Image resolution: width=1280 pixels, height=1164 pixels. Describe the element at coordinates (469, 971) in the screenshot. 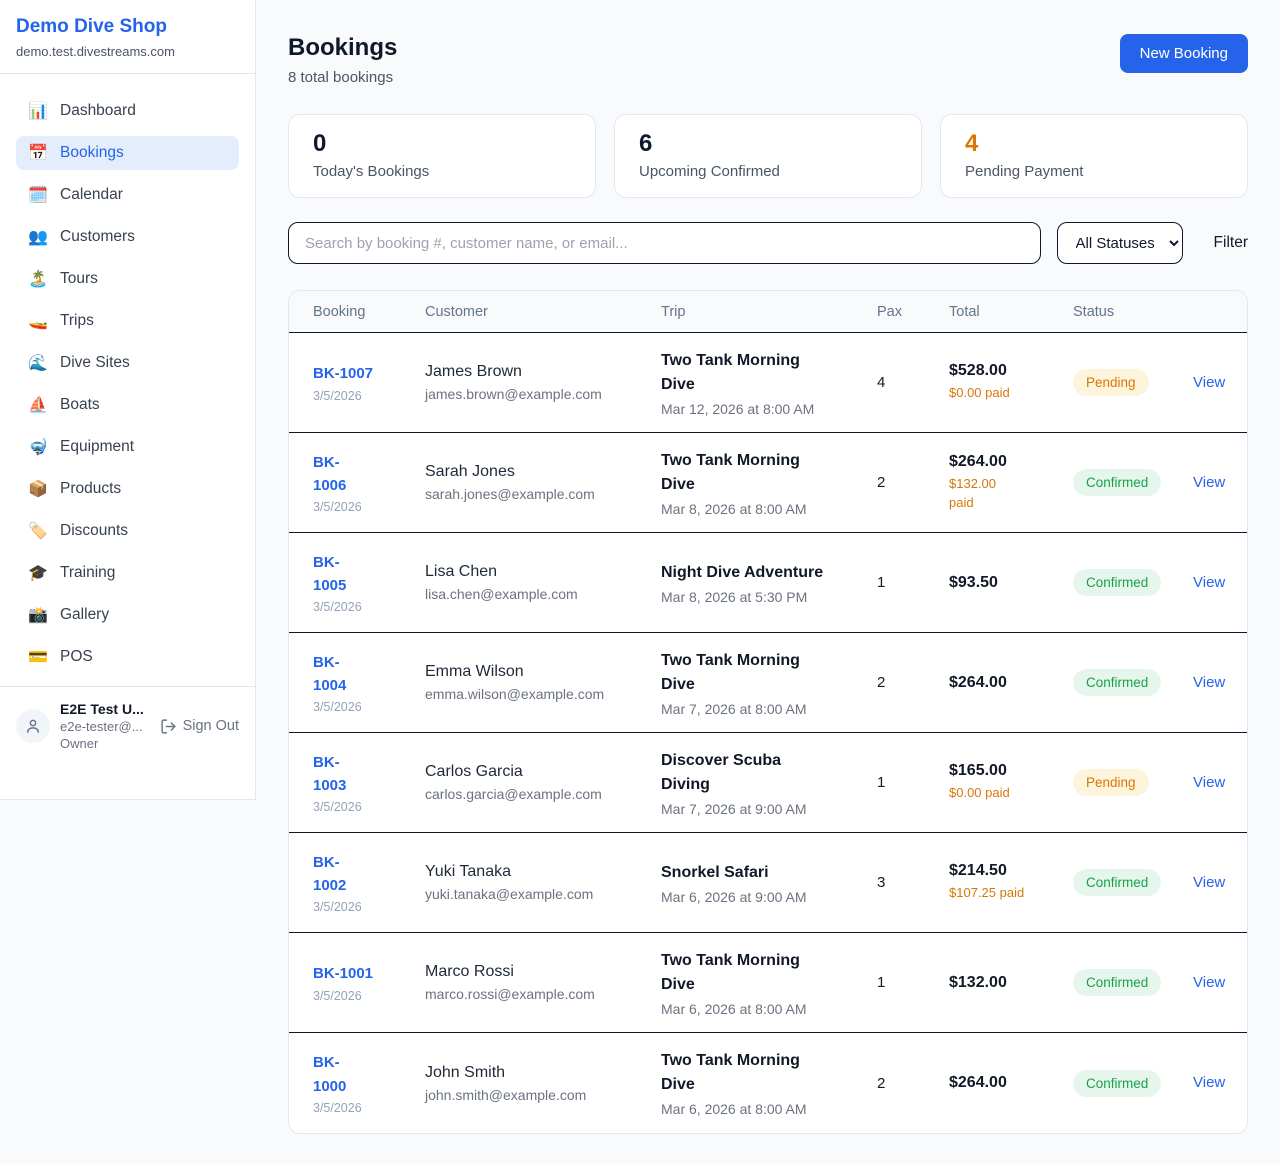

I see `customer-name: Marco Rossi` at that location.